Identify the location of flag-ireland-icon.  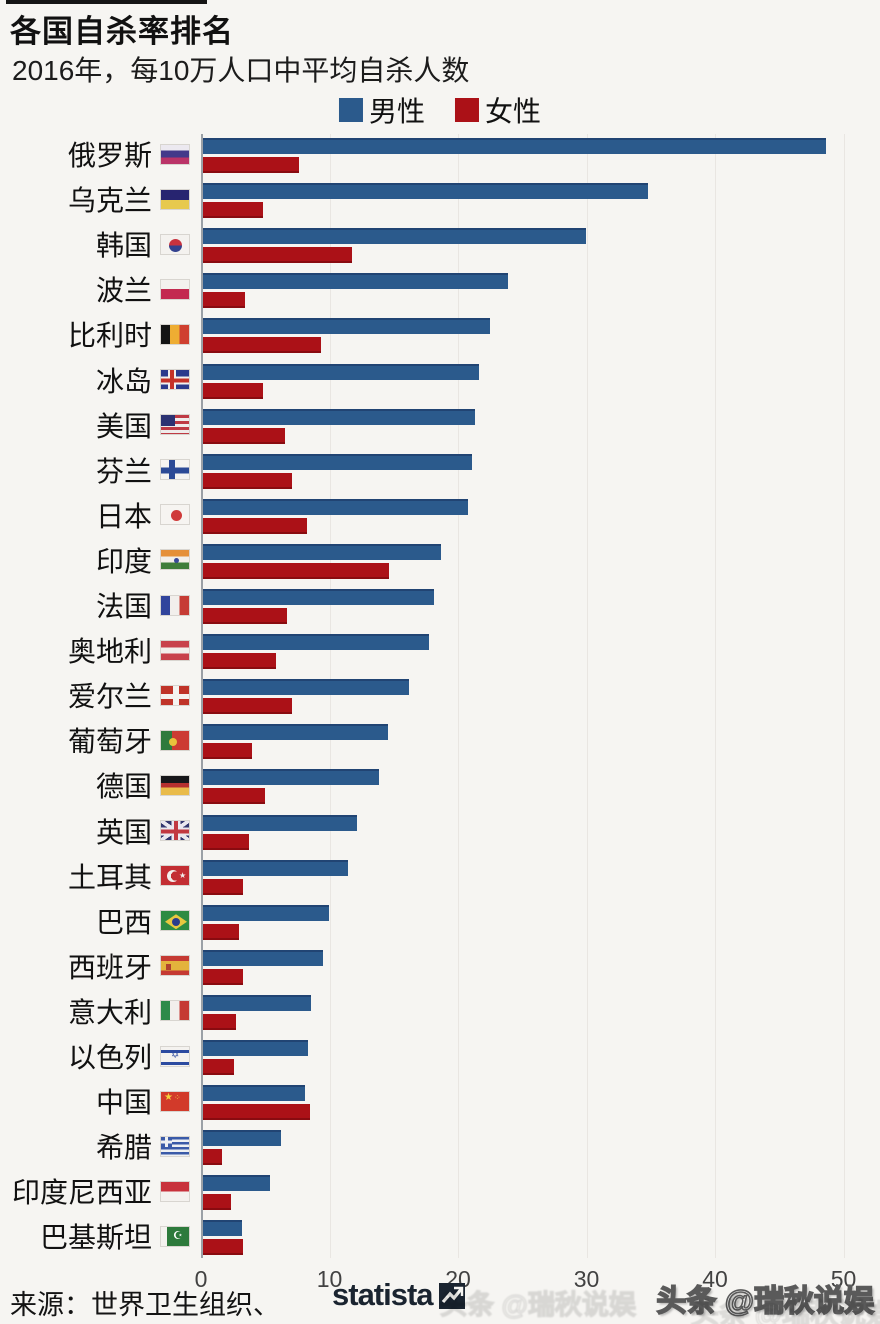
(175, 695).